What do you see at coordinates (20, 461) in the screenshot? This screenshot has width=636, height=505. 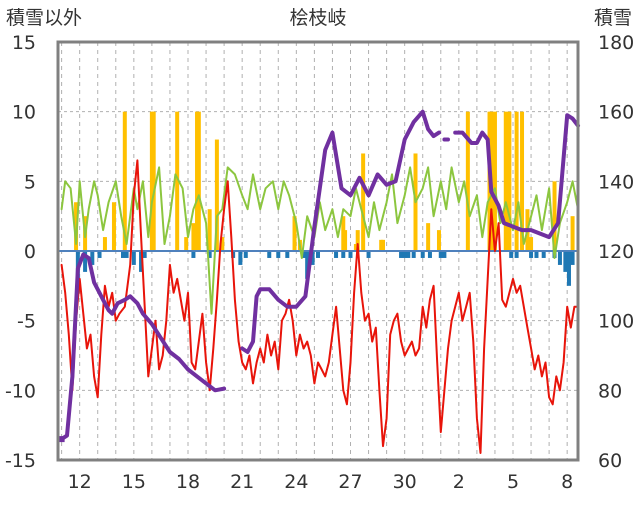 I see `left-tick-label: -15` at bounding box center [20, 461].